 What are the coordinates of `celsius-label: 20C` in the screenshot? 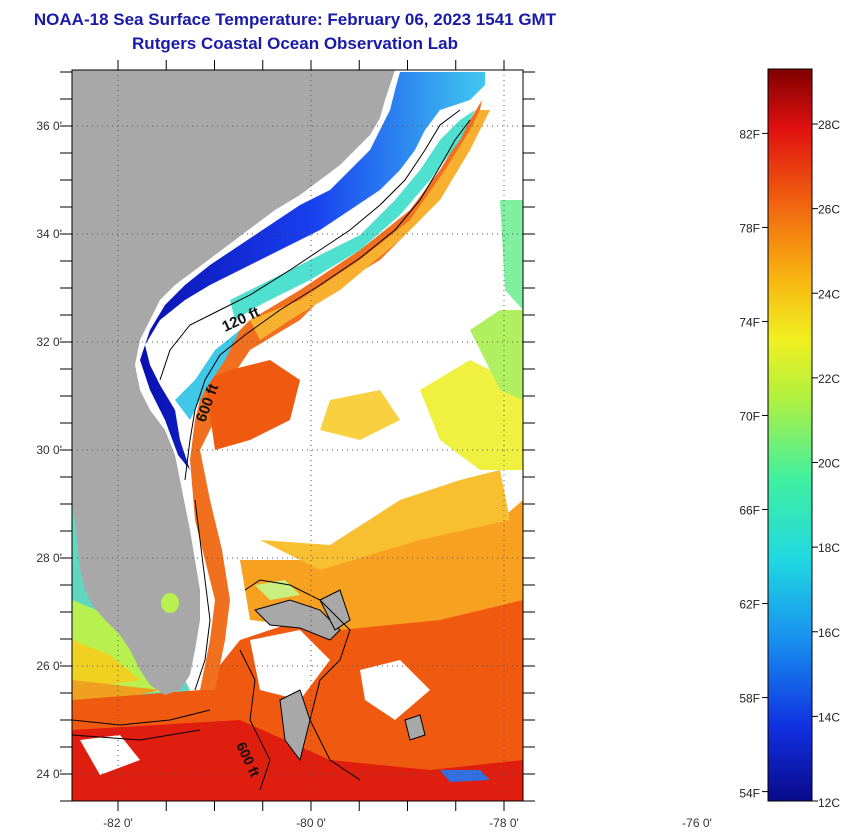 It's located at (829, 464).